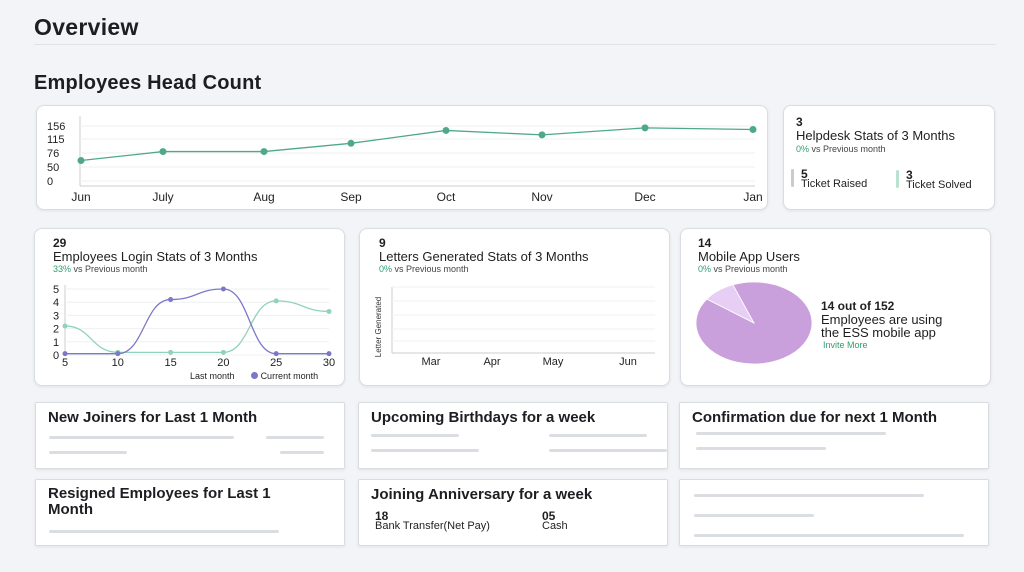 Image resolution: width=1024 pixels, height=572 pixels. Describe the element at coordinates (909, 175) in the screenshot. I see `ticket-solved-value: 3` at that location.